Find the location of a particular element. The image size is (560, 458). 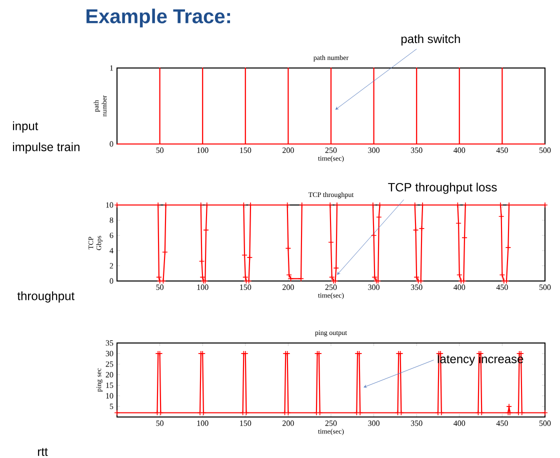

annotation: path switch is located at coordinates (430, 40).